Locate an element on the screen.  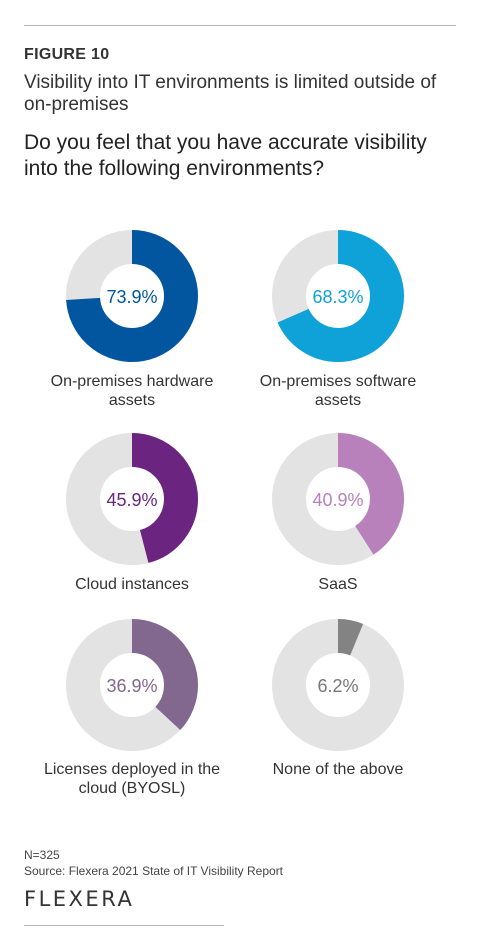
top-divider is located at coordinates (240, 25).